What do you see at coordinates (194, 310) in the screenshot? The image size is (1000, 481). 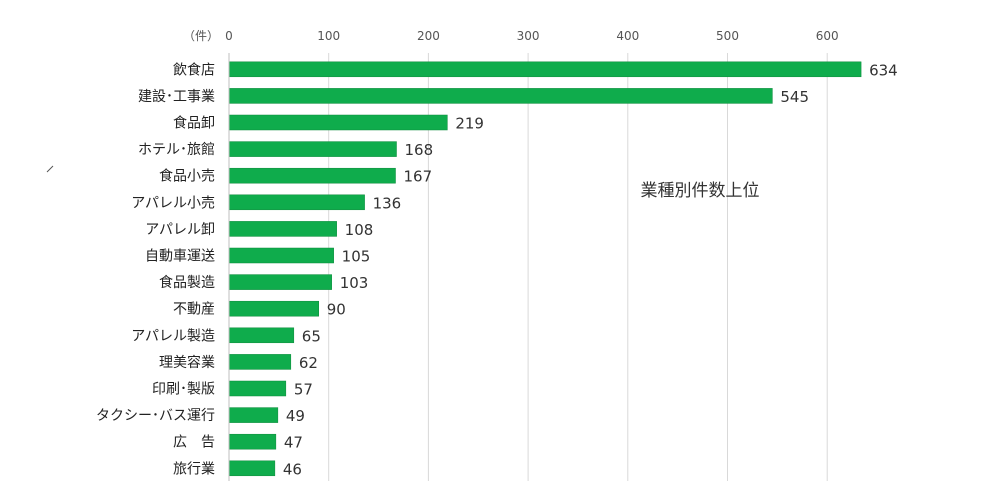 I see `category-label: 不動産` at bounding box center [194, 310].